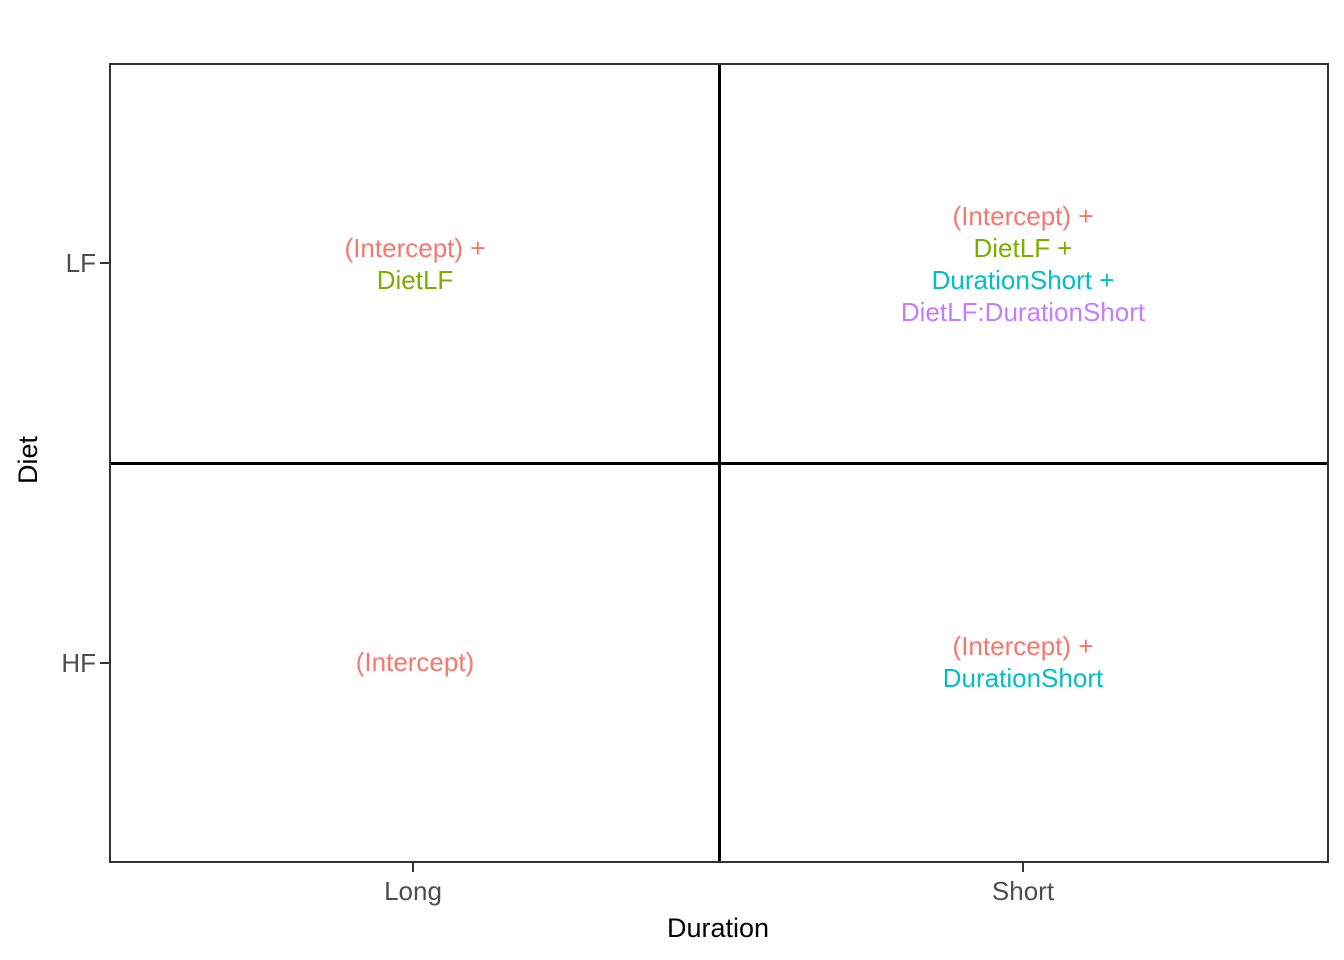 Image resolution: width=1344 pixels, height=960 pixels. What do you see at coordinates (28, 460) in the screenshot?
I see `y-axis-title: Diet` at bounding box center [28, 460].